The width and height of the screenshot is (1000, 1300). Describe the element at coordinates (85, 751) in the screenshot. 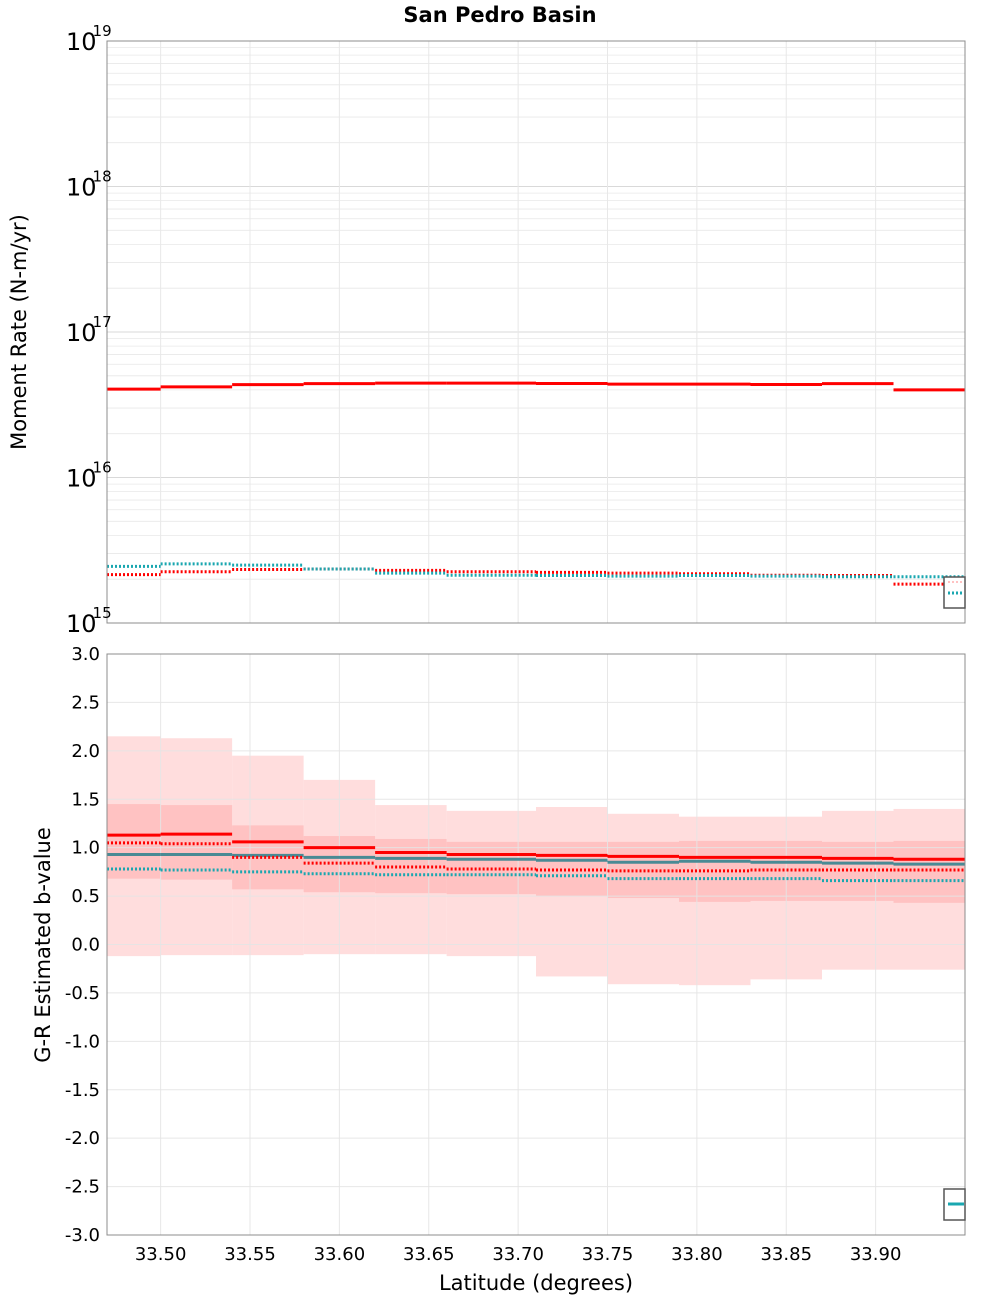

I see `y-tick-label: 2.0` at that location.